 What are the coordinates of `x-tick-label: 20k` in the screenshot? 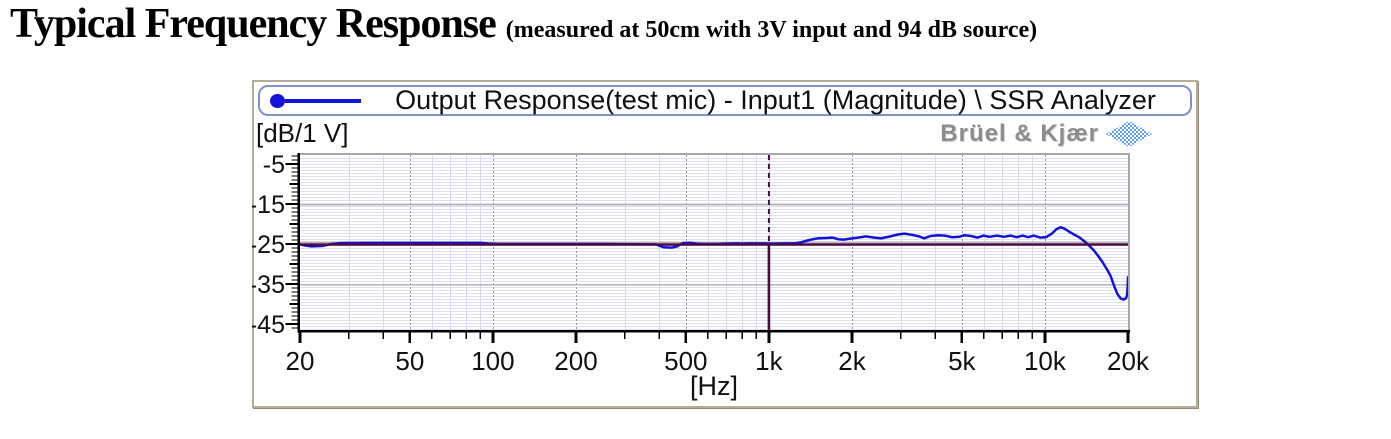 It's located at (1128, 361).